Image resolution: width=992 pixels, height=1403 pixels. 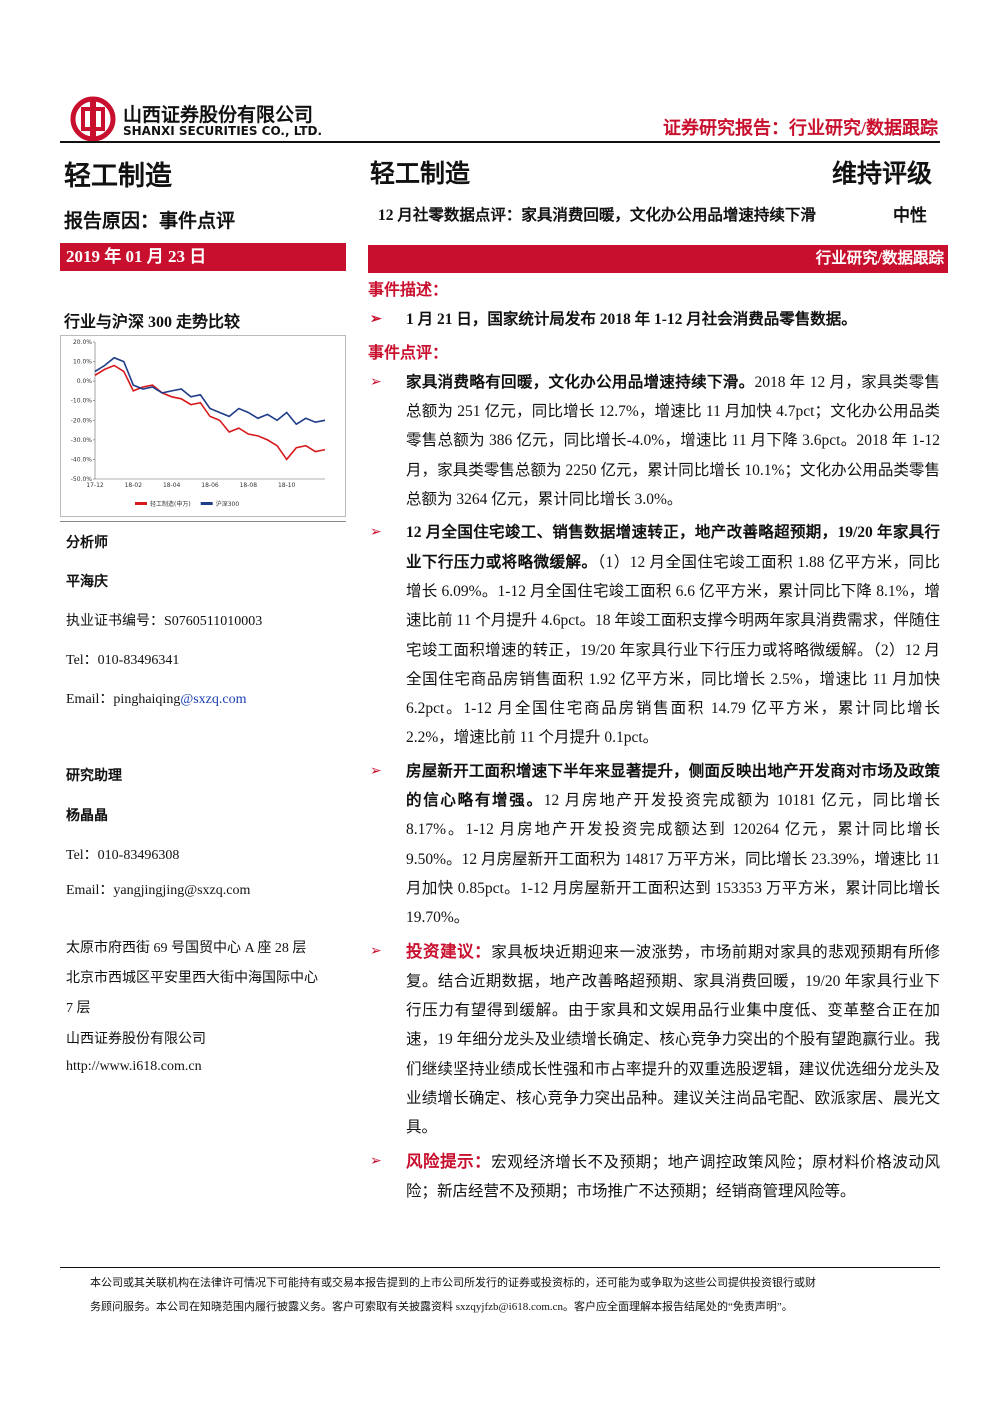 What do you see at coordinates (172, 485) in the screenshot?
I see `x-tick-label: 18-04` at bounding box center [172, 485].